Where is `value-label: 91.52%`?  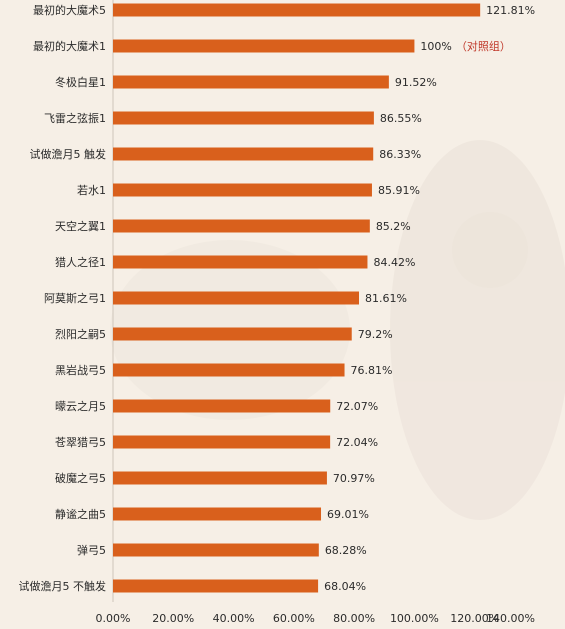
value-label: 91.52% is located at coordinates (416, 82).